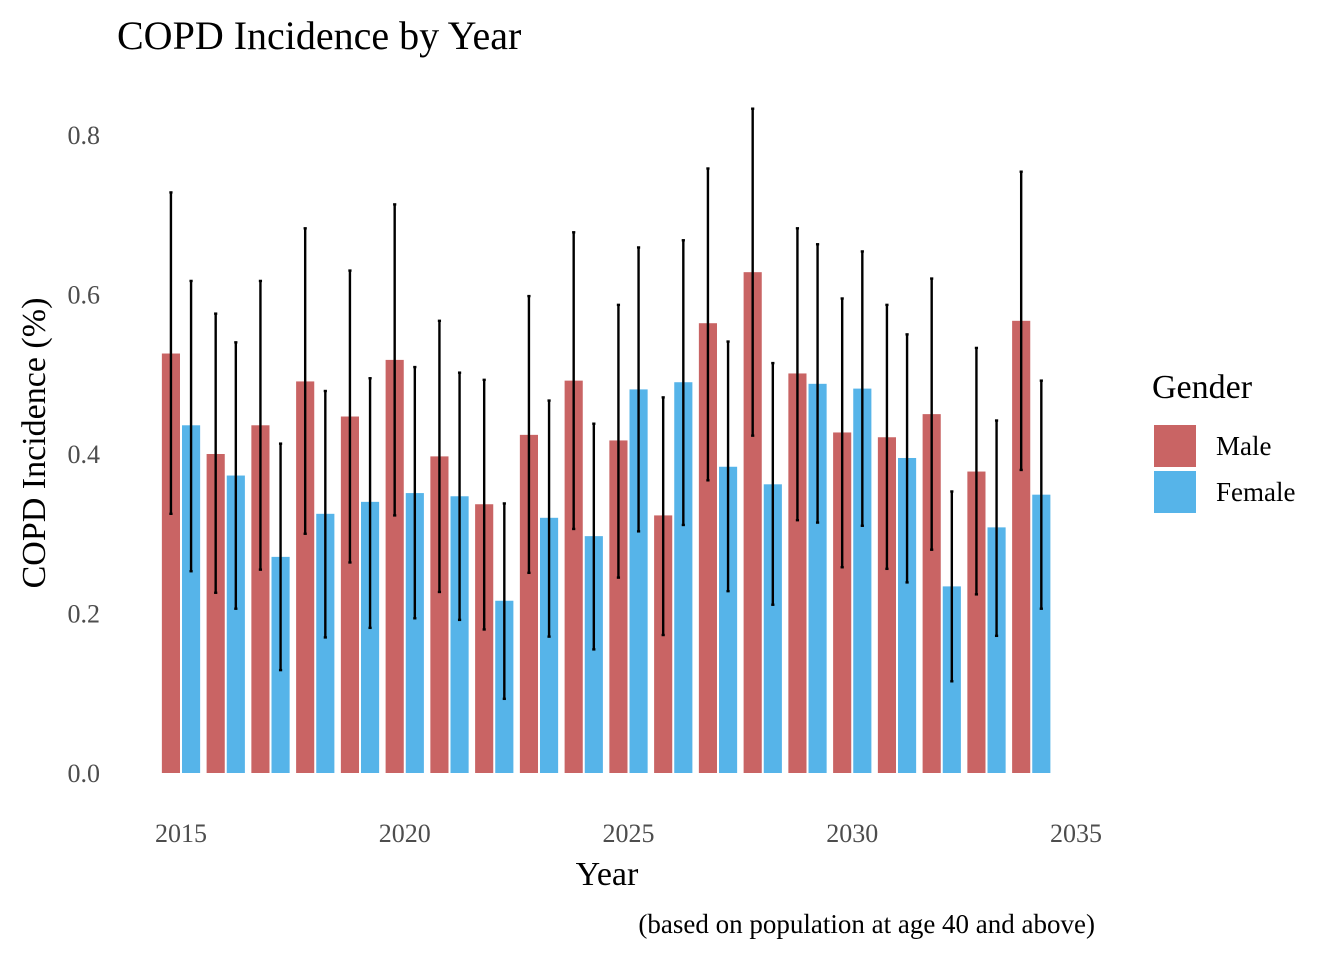 This screenshot has height=960, width=1344. I want to click on bar-male-2026, so click(663, 644).